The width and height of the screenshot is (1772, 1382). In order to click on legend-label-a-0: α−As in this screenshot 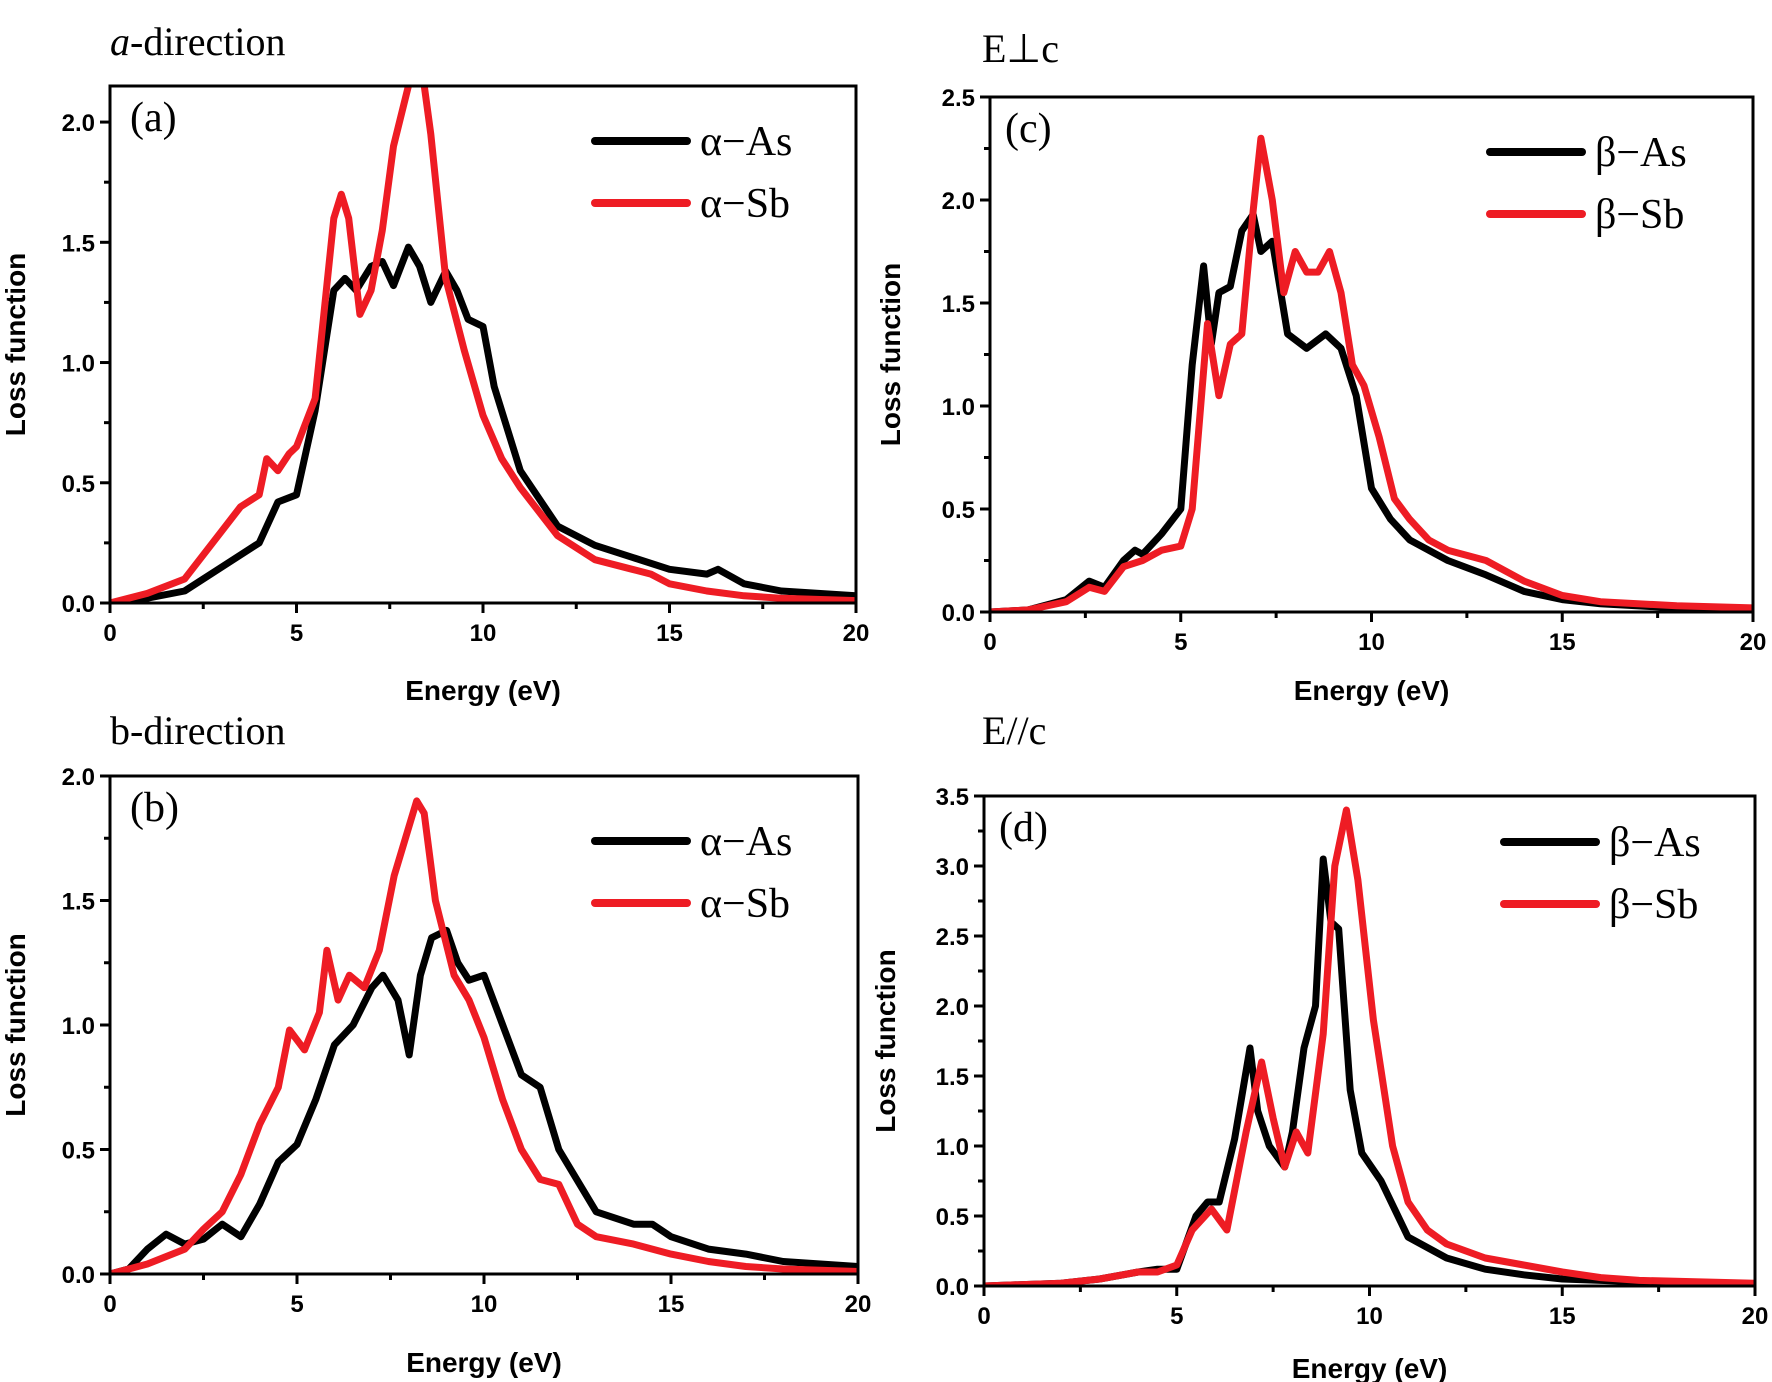, I will do `click(746, 142)`.